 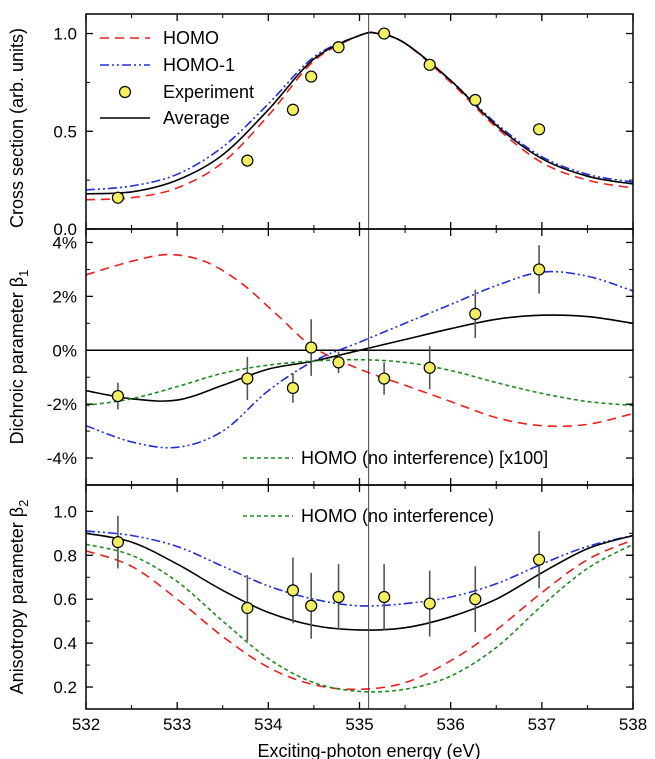 What do you see at coordinates (125, 92) in the screenshot?
I see `legend-swatch-experiment` at bounding box center [125, 92].